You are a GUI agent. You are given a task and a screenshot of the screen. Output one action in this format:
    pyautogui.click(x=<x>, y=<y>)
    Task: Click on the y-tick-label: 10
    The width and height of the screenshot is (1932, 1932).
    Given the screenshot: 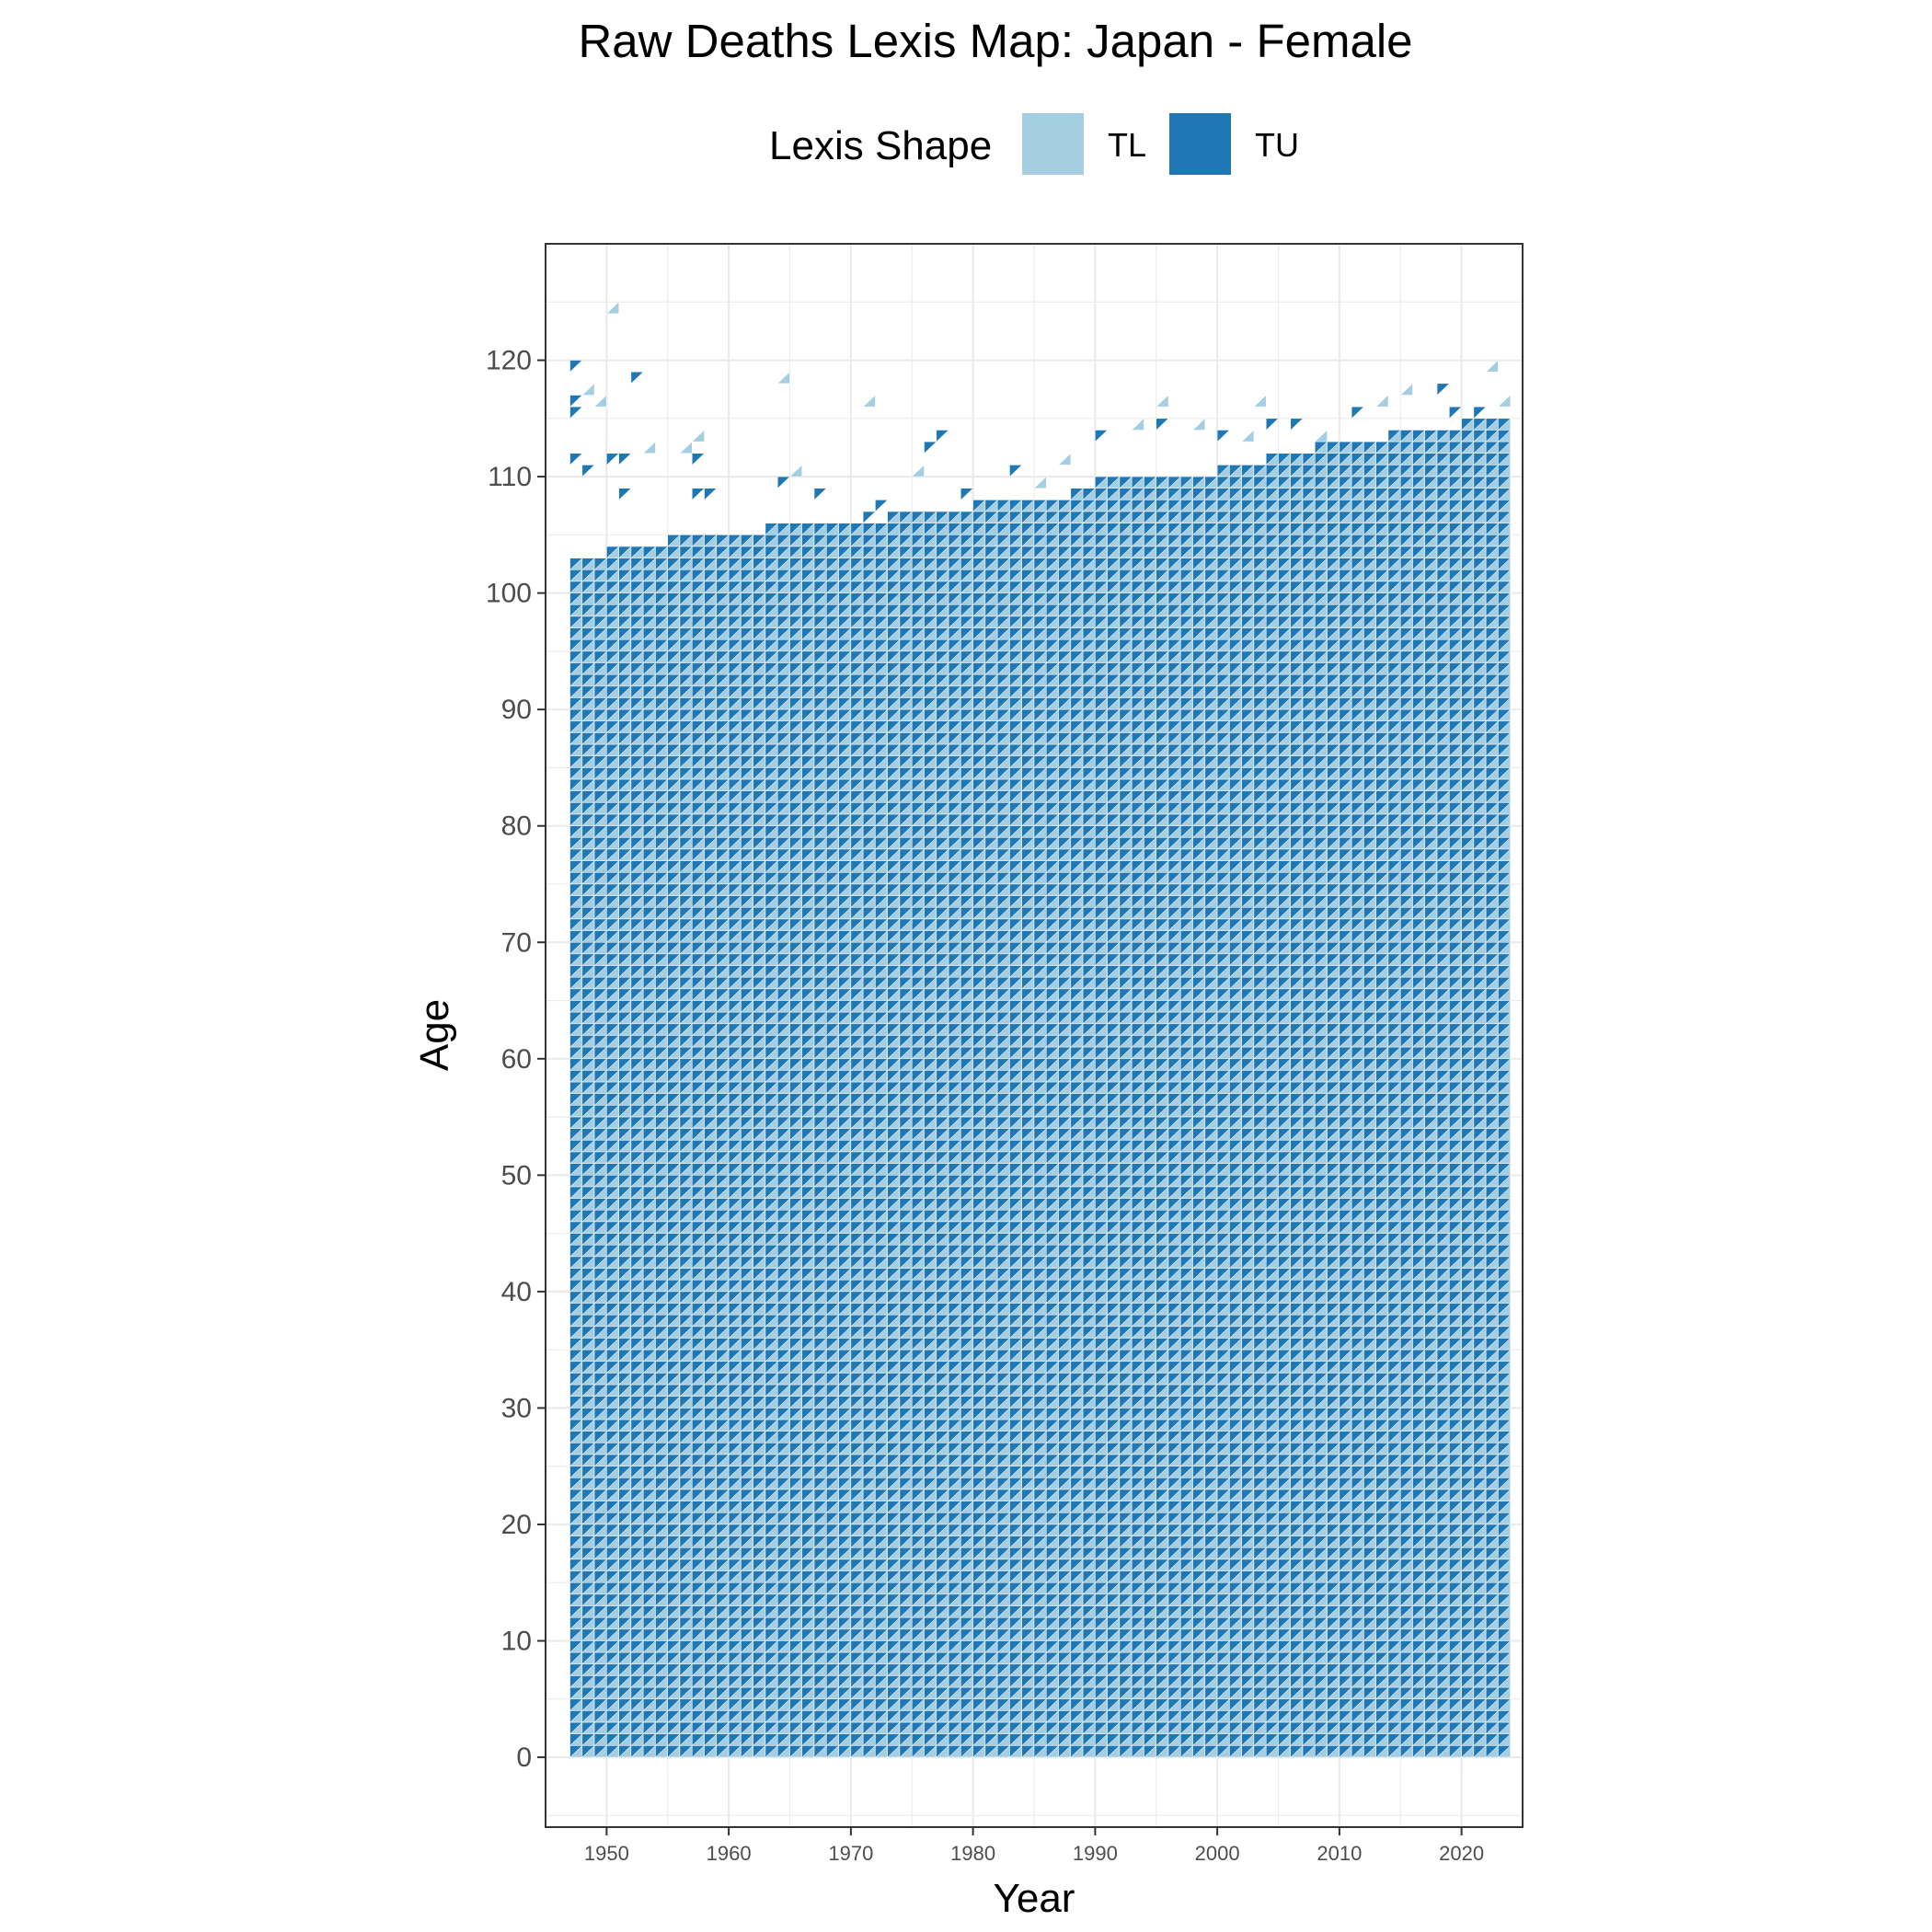 What is the action you would take?
    pyautogui.click(x=516, y=1642)
    